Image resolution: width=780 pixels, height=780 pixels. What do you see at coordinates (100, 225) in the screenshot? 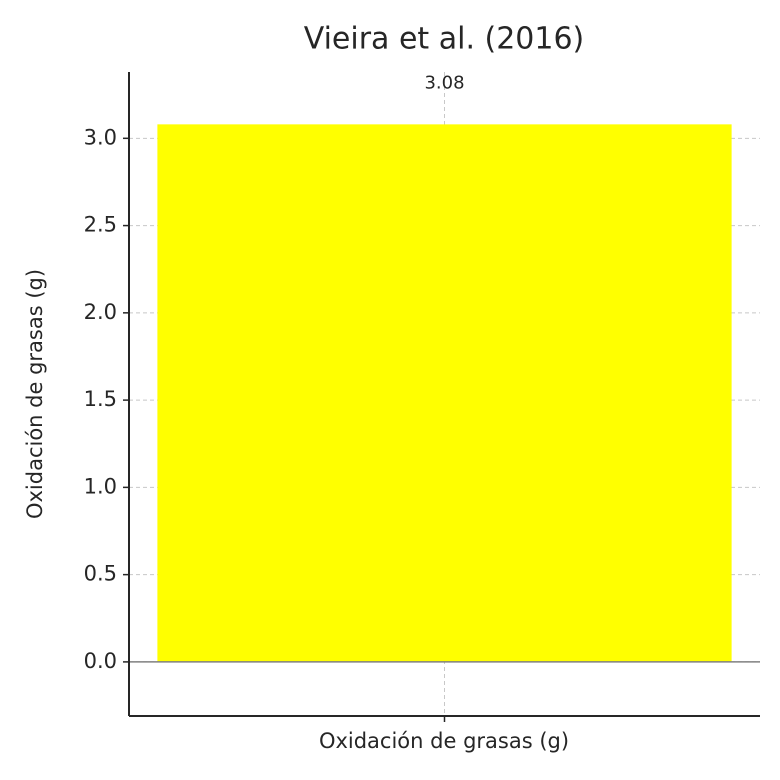
I see `y-tick-label: 2.5` at bounding box center [100, 225].